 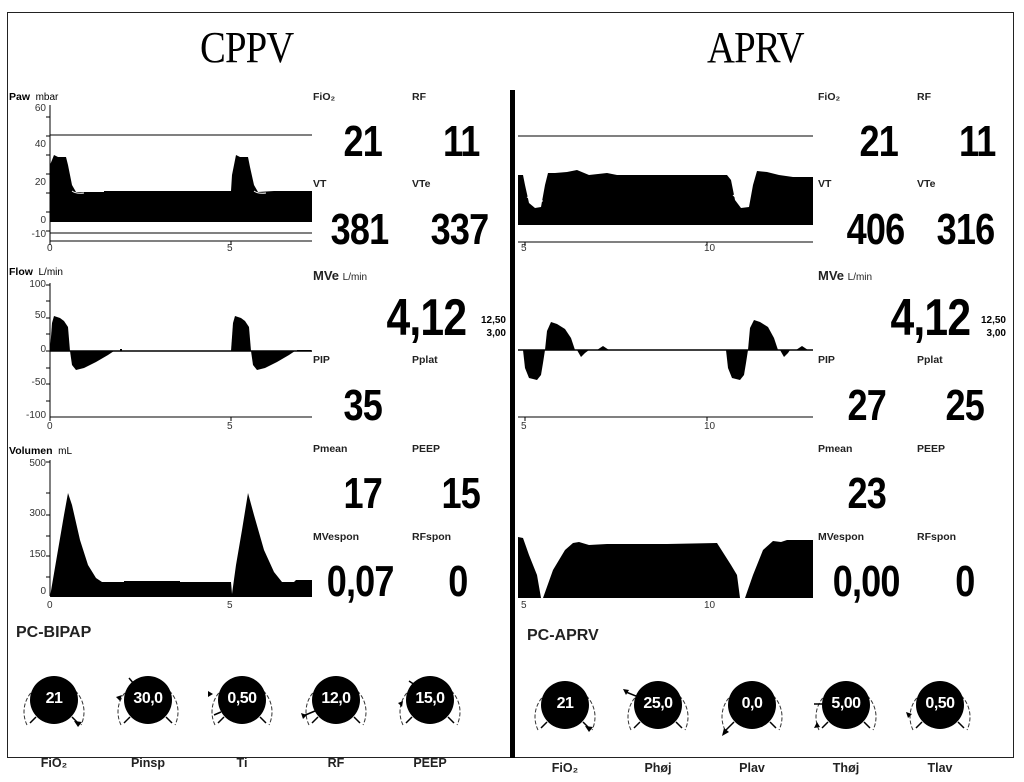 I want to click on volume-label: Volumen mL, so click(x=41, y=451).